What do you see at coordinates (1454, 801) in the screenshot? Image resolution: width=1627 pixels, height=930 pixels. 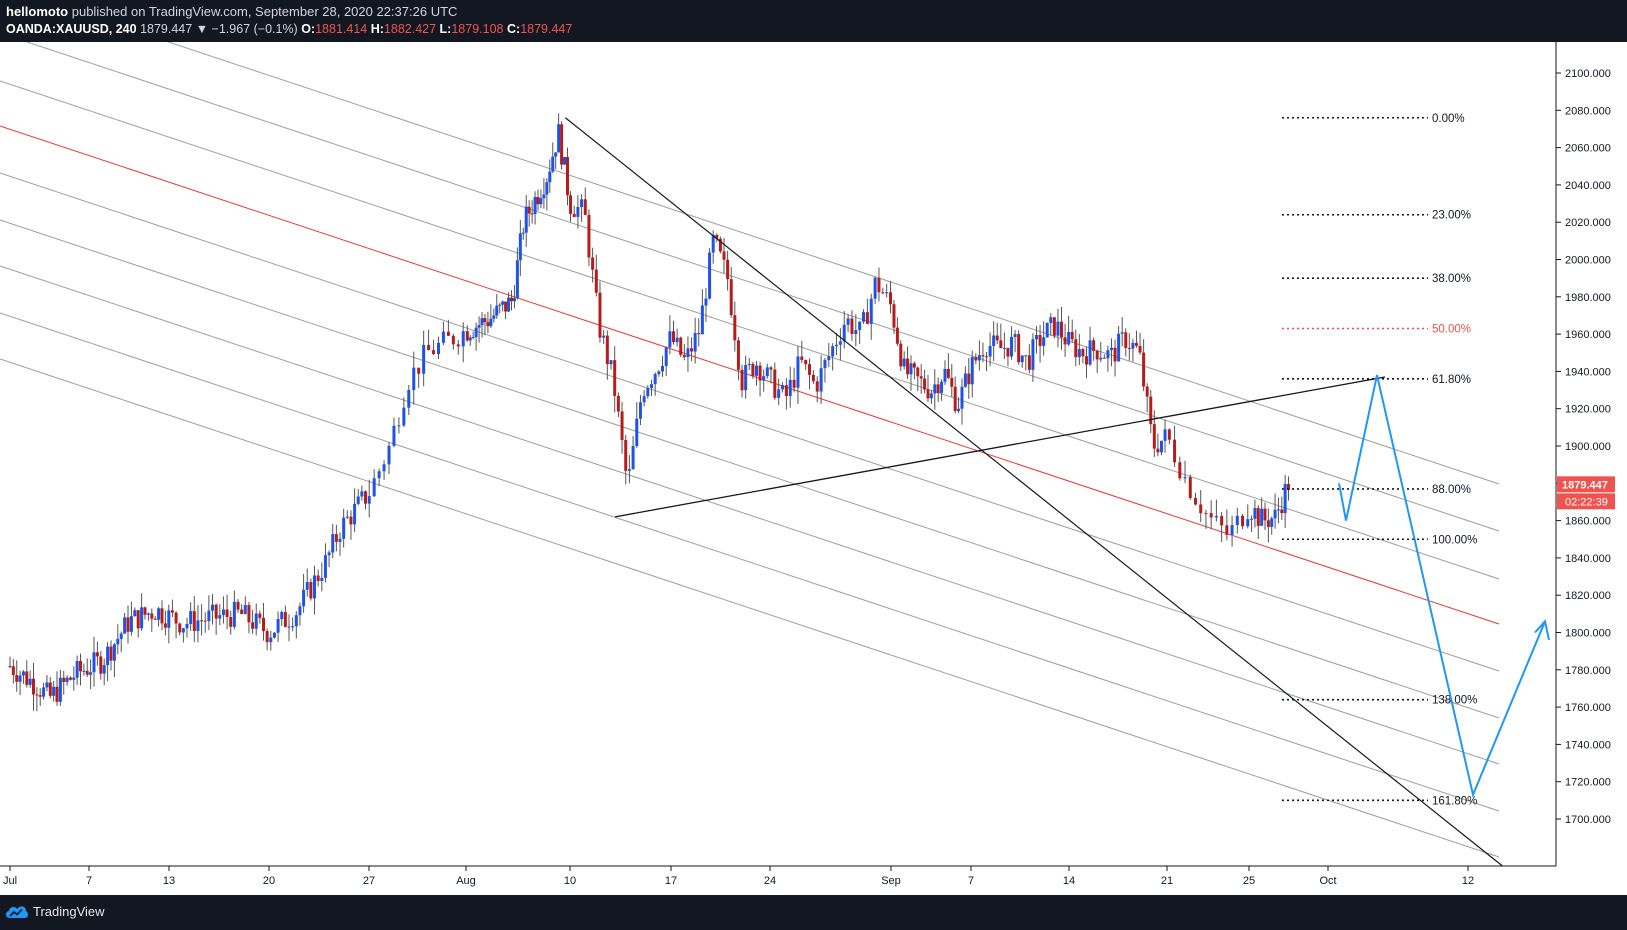 I see `fib-level-label: 161.80%` at bounding box center [1454, 801].